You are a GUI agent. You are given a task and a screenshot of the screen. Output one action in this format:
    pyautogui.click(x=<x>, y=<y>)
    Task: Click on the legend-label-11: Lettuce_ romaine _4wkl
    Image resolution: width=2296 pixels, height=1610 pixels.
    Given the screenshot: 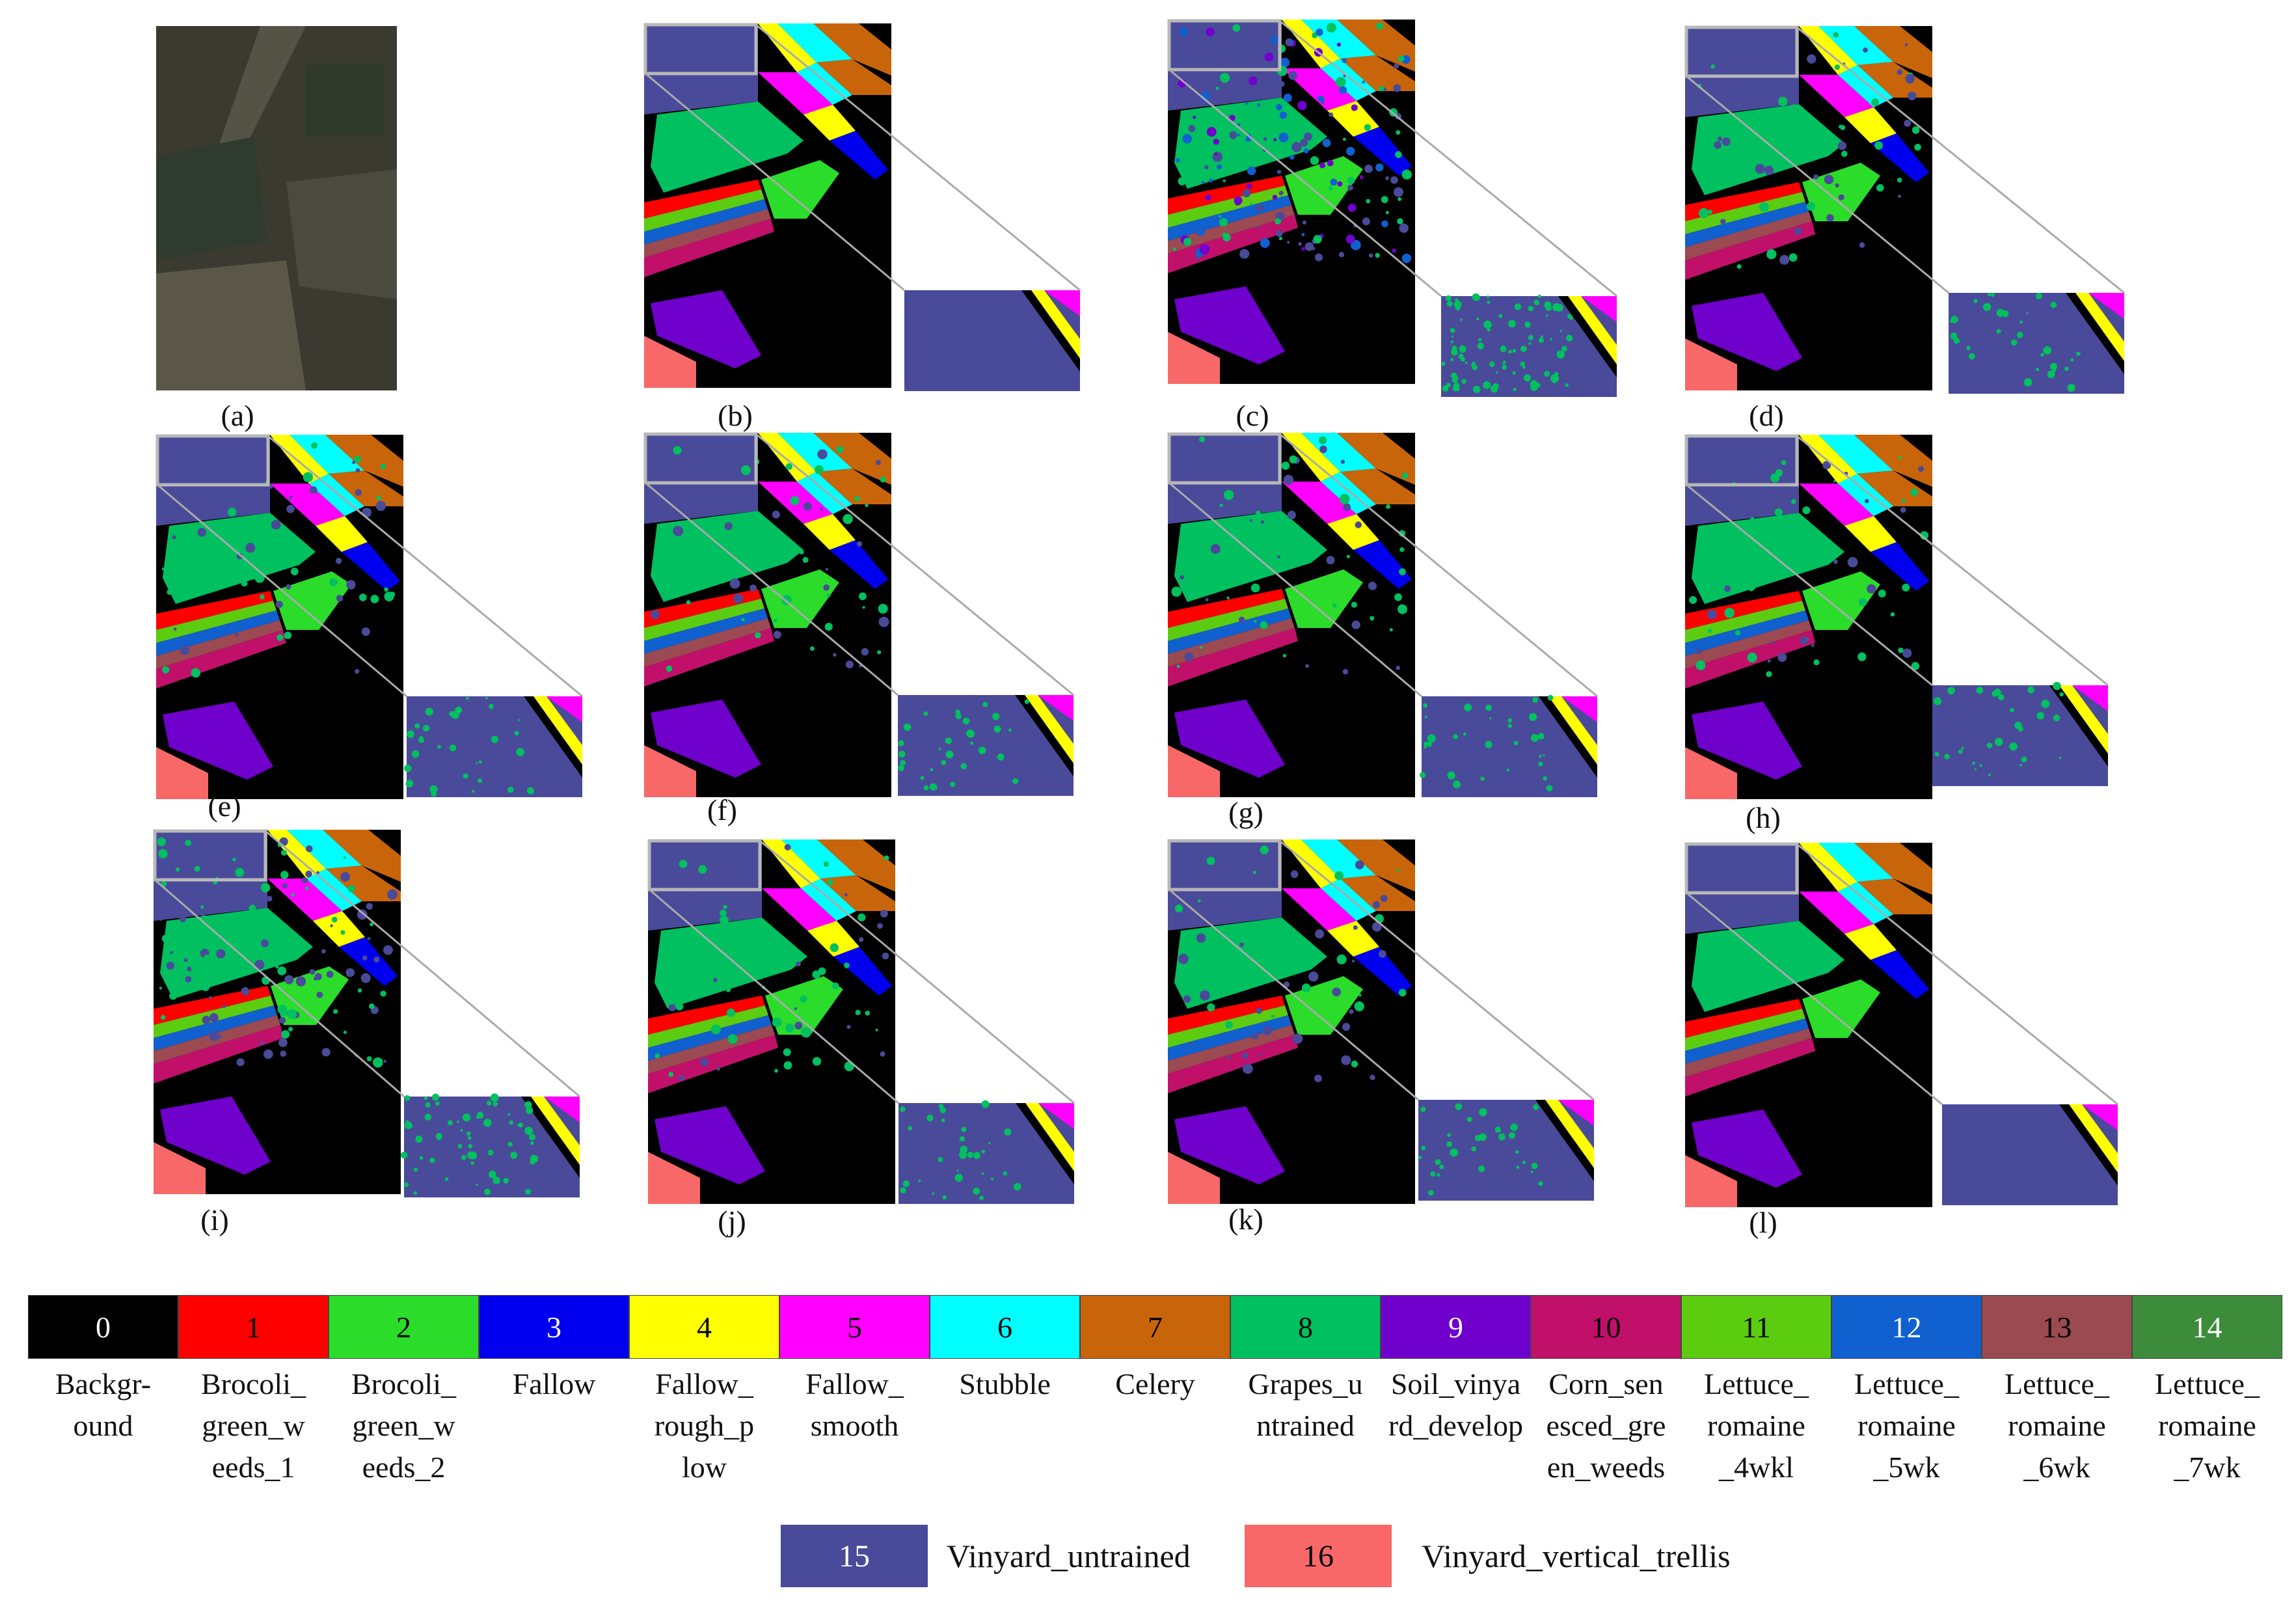 What is the action you would take?
    pyautogui.click(x=1756, y=1425)
    